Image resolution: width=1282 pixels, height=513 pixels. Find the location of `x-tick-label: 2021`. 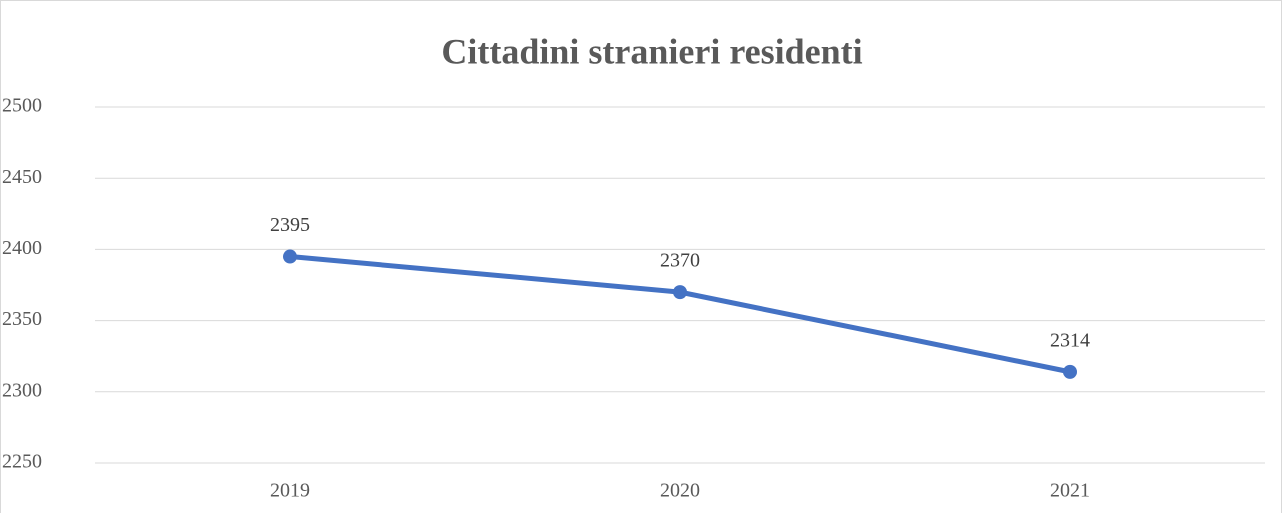

x-tick-label: 2021 is located at coordinates (1070, 491).